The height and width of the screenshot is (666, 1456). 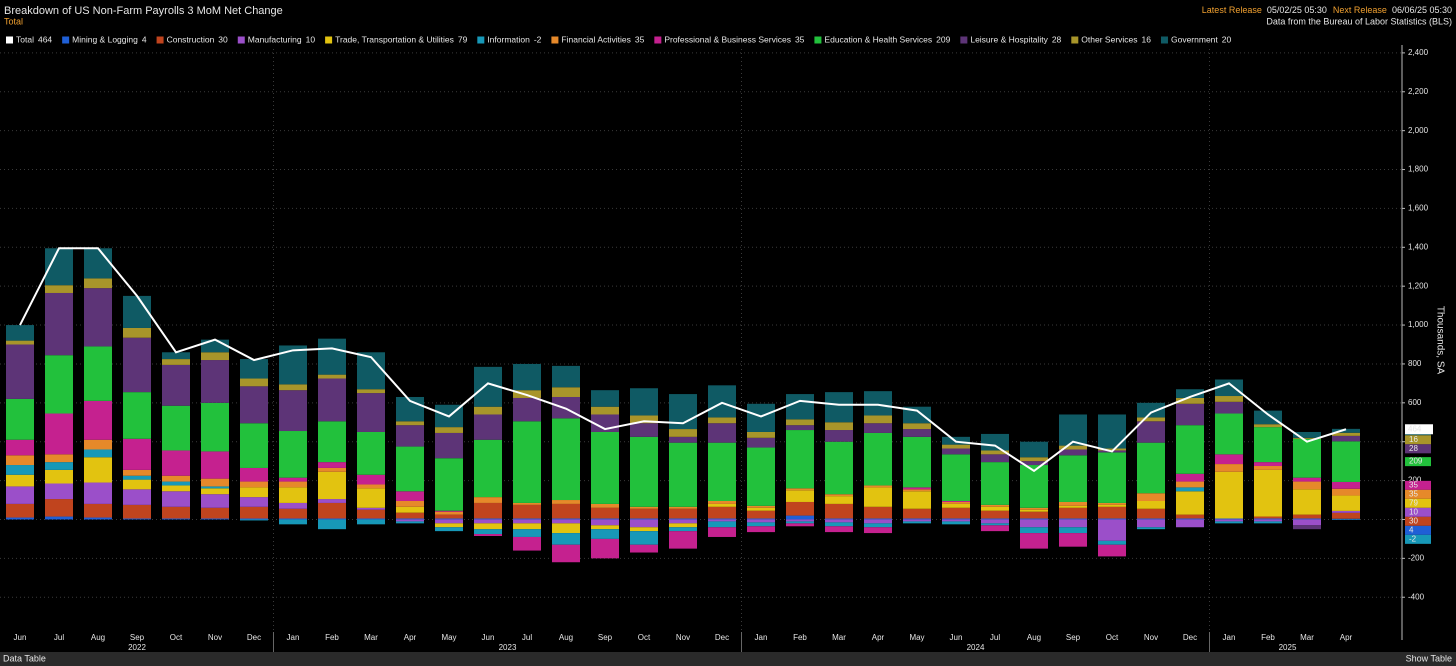 I want to click on x-tick-label: May, so click(x=448, y=637).